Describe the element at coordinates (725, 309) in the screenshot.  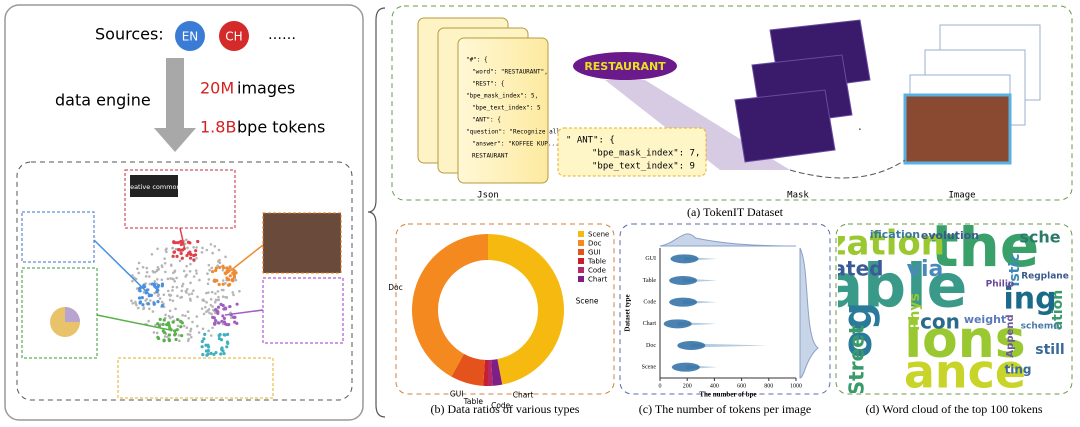
I see `panel-c` at that location.